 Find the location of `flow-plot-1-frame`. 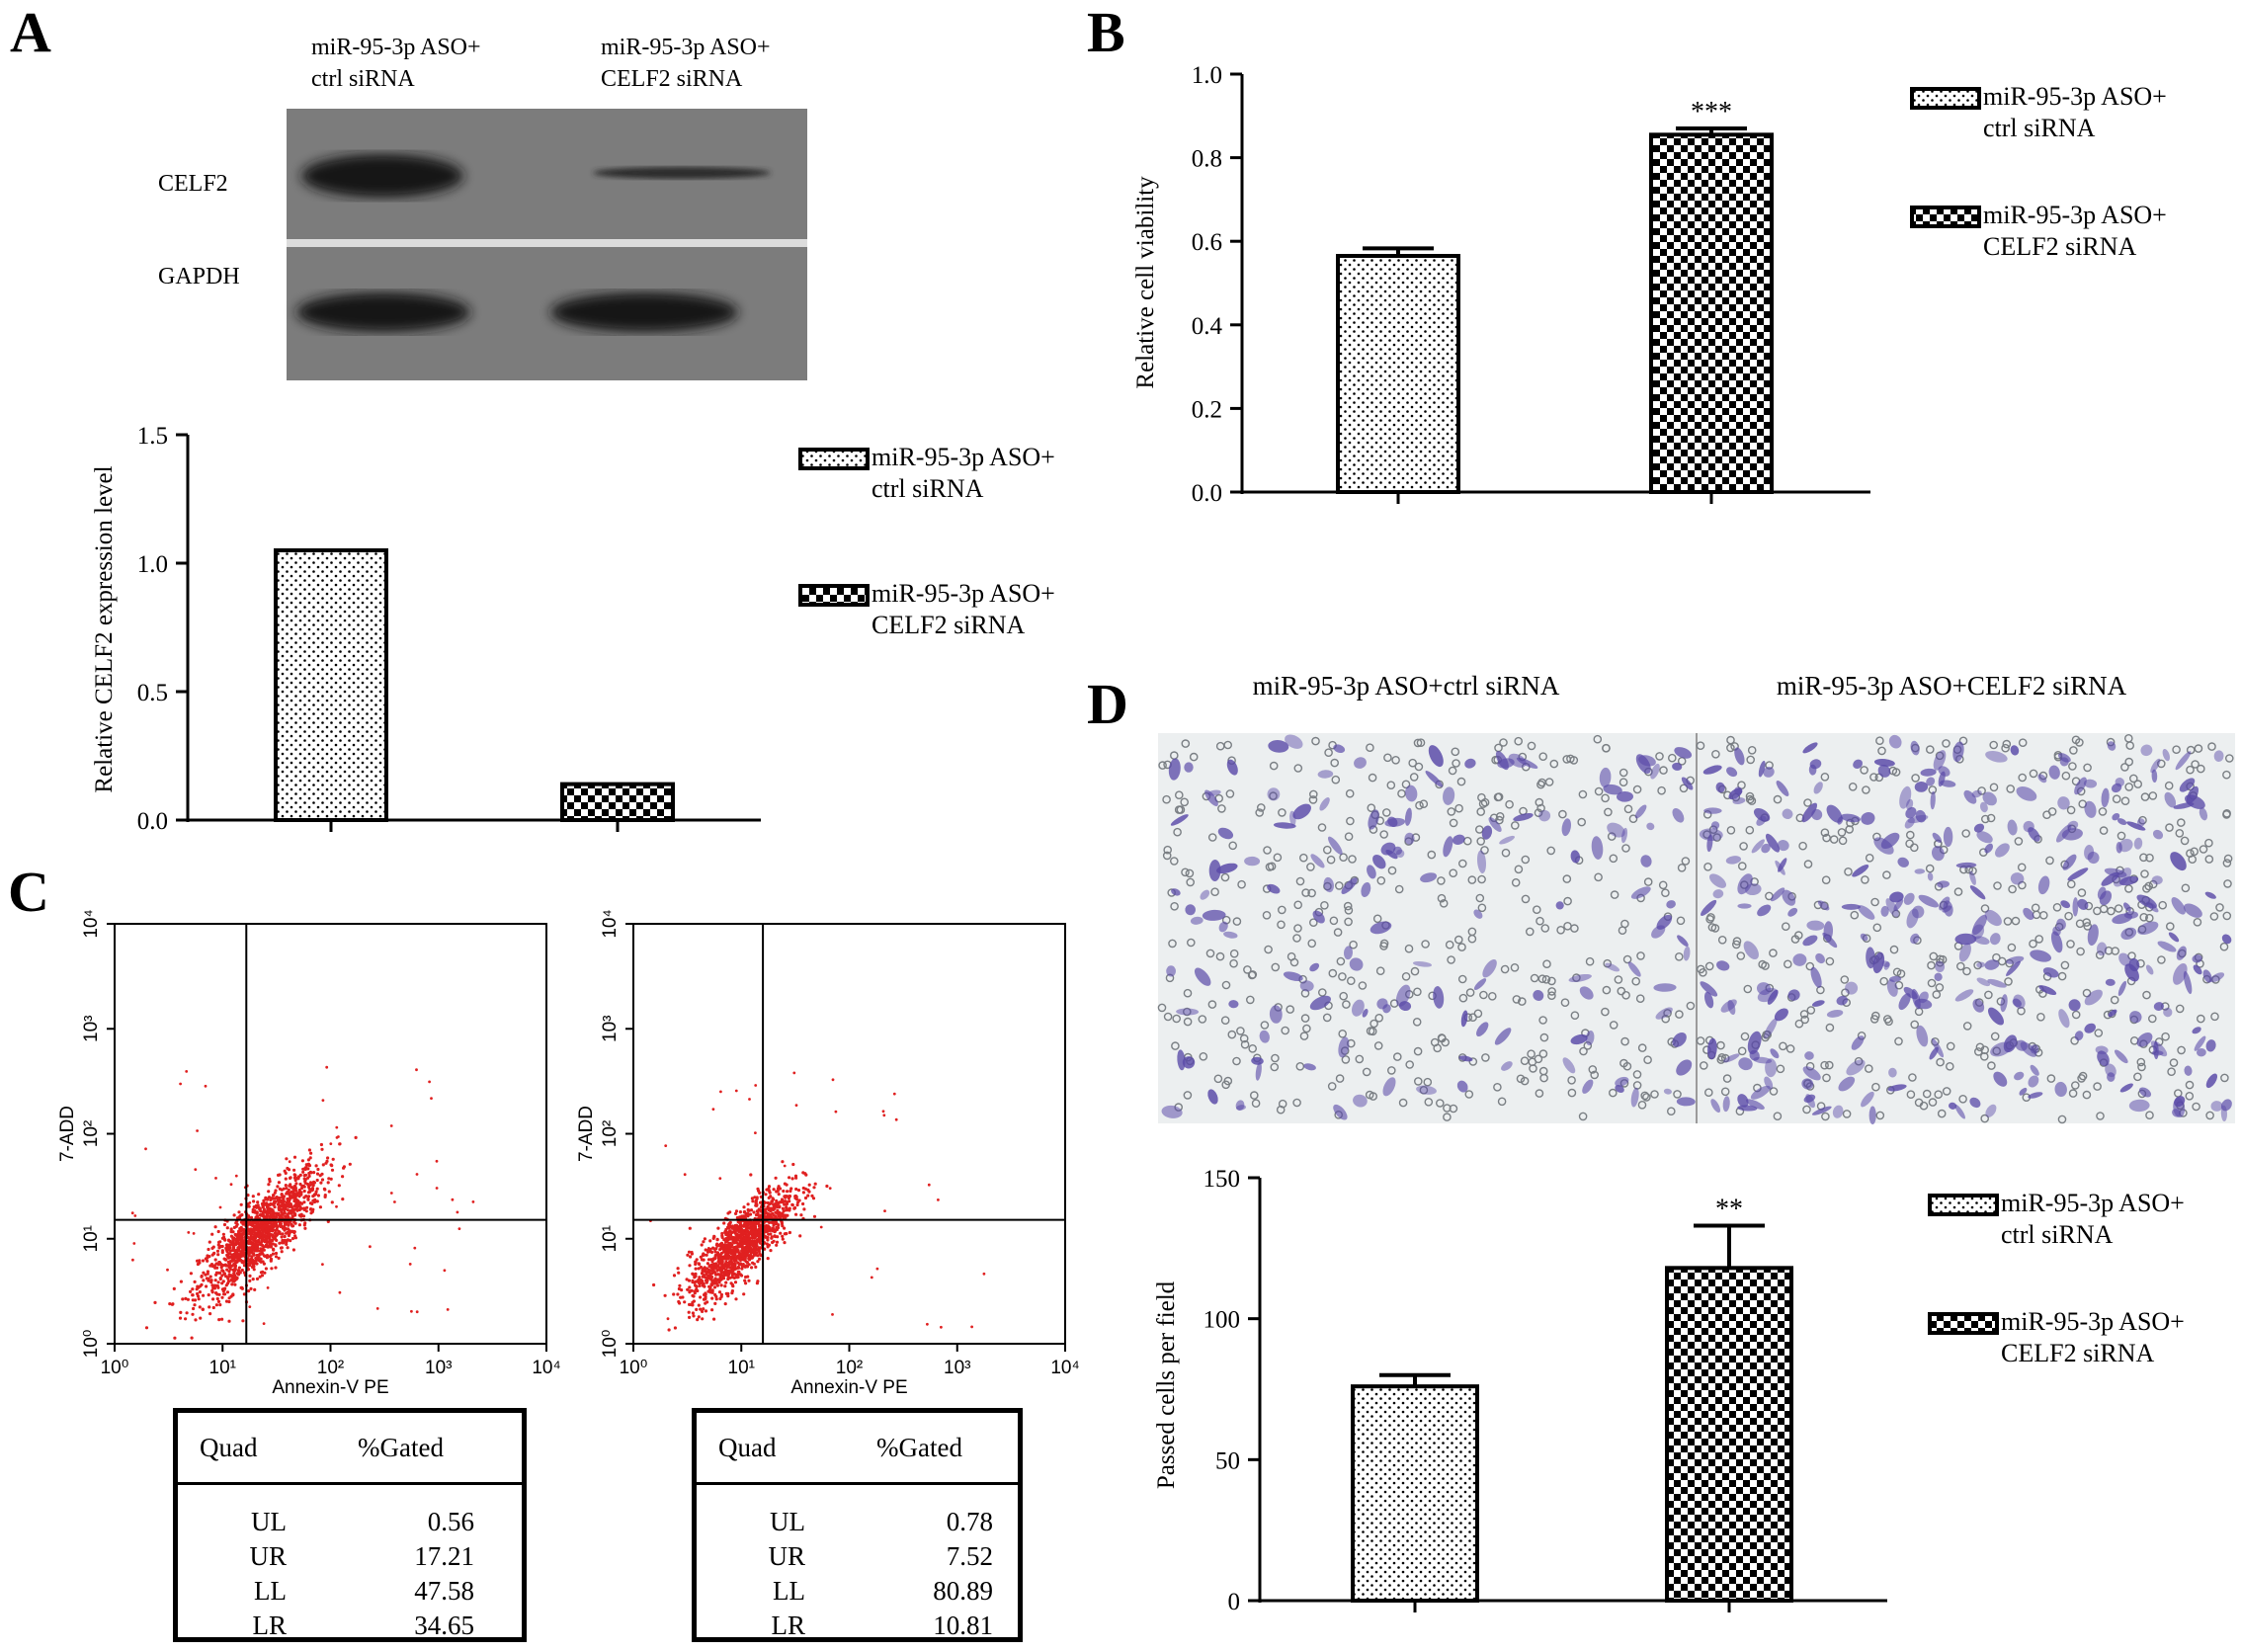

flow-plot-1-frame is located at coordinates (330, 1134).